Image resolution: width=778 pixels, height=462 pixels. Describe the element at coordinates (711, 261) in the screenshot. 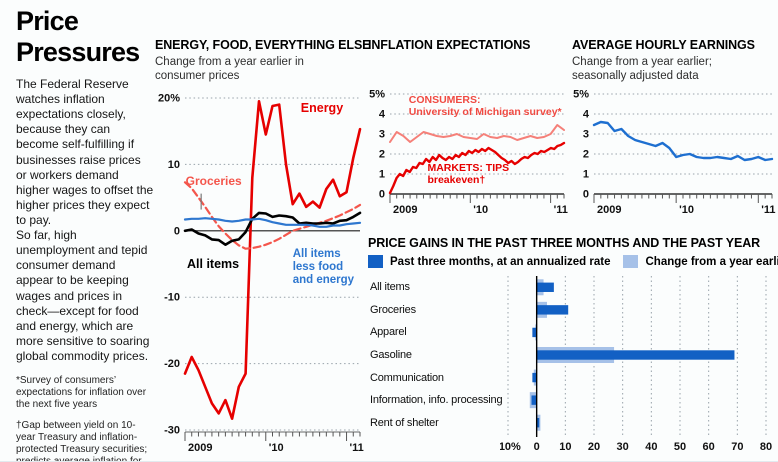

I see `legend-label-year: Change from a year earlier` at that location.